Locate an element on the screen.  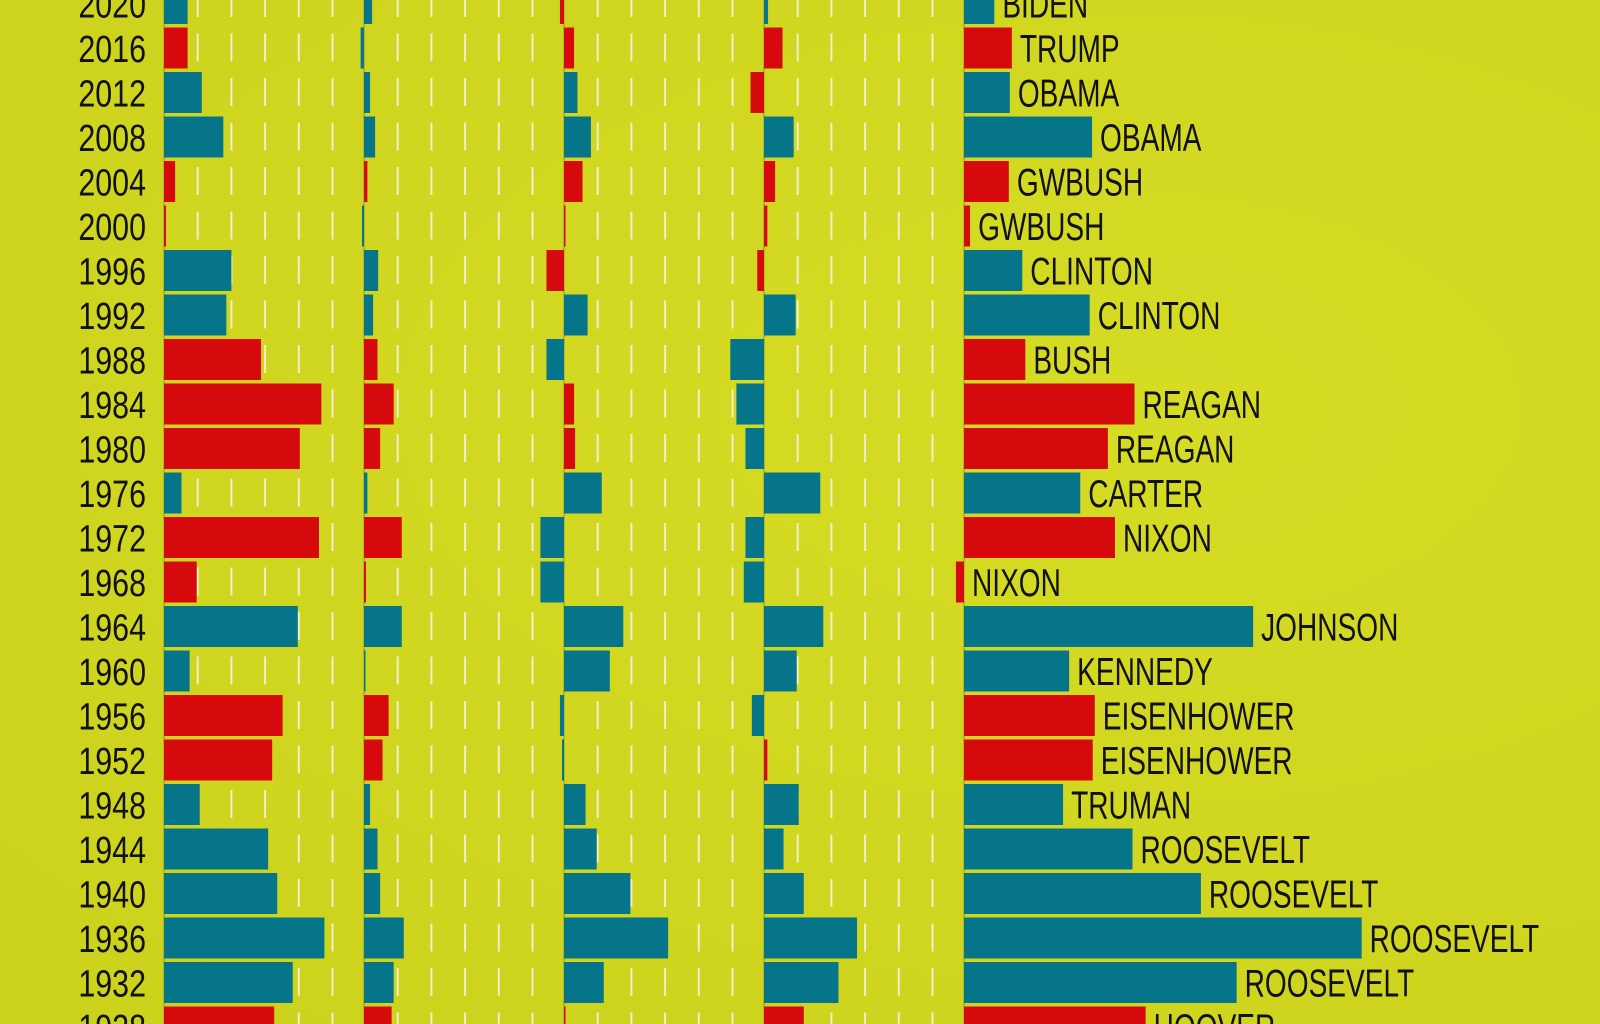
winner-label: CARTER is located at coordinates (1145, 495).